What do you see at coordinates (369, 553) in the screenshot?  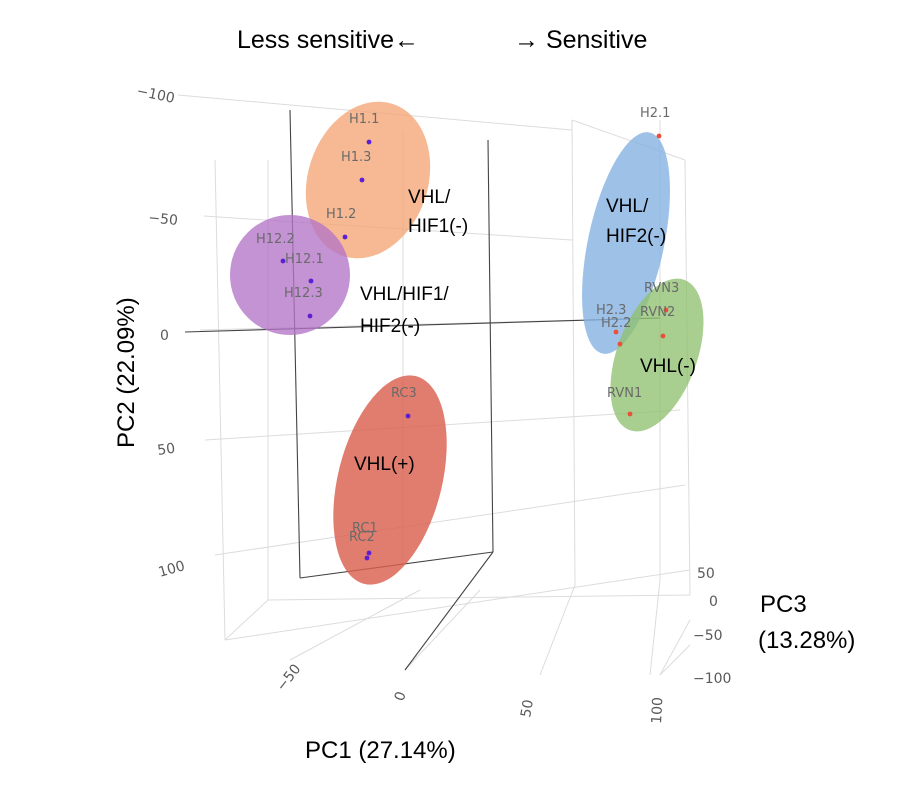 I see `point-rc1` at bounding box center [369, 553].